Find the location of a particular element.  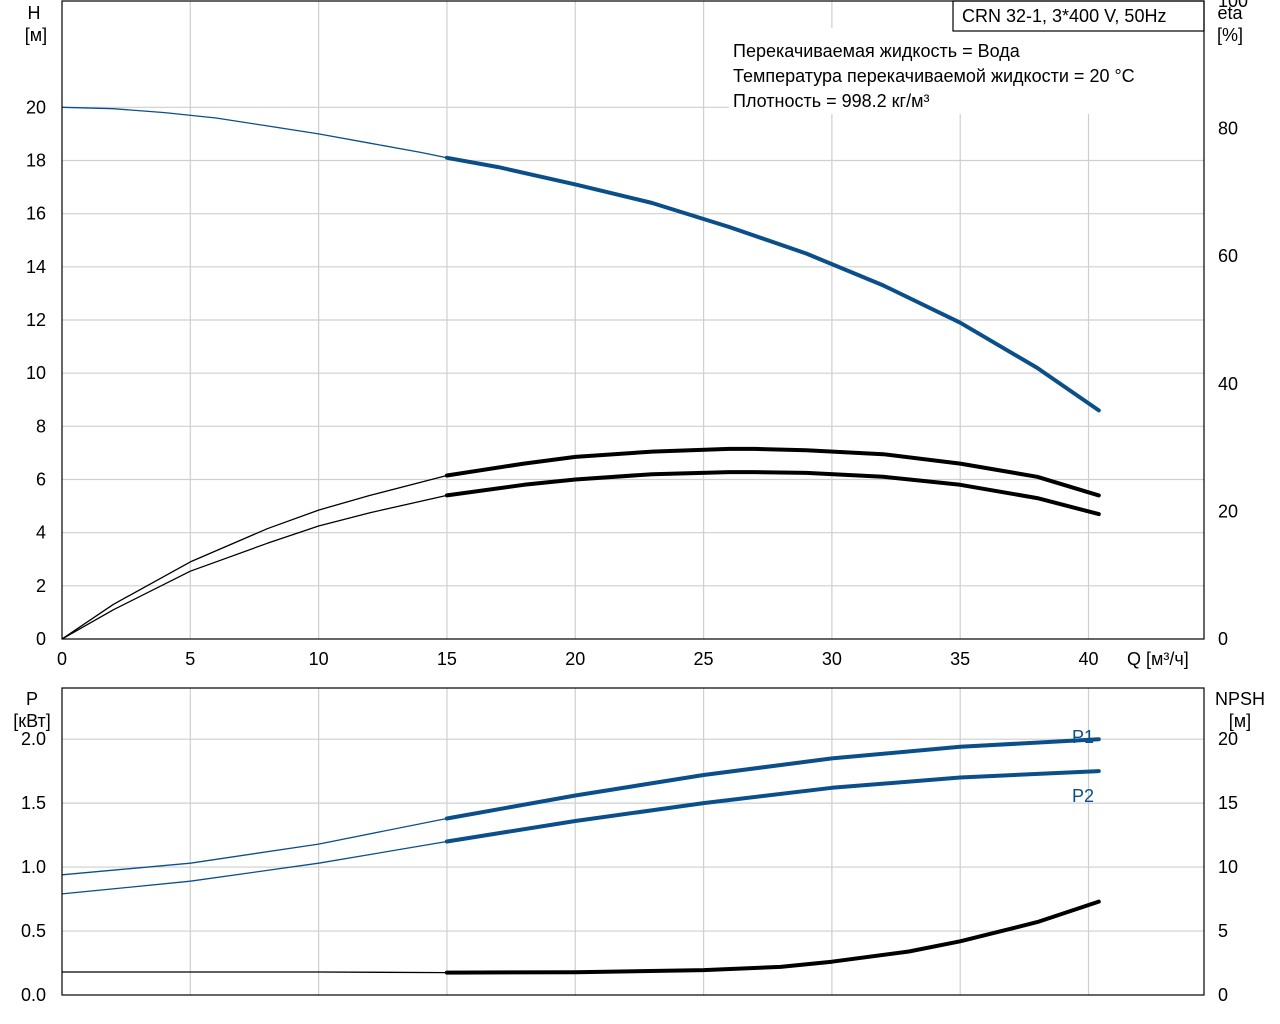

bottom-series-1-bold-line is located at coordinates (772, 806).